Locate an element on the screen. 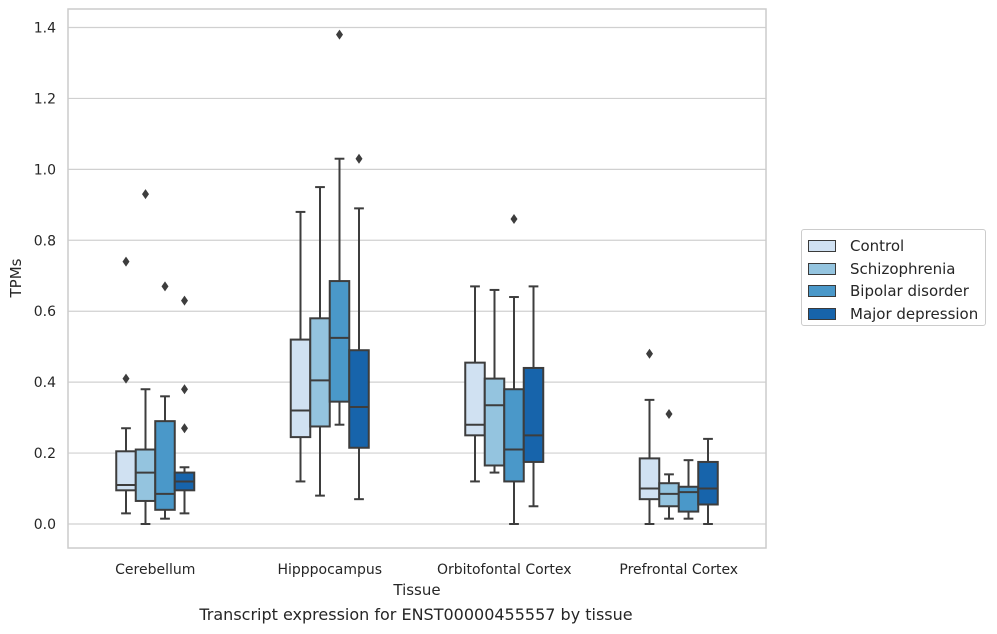 The width and height of the screenshot is (997, 634). legend-item: Control is located at coordinates (896, 246).